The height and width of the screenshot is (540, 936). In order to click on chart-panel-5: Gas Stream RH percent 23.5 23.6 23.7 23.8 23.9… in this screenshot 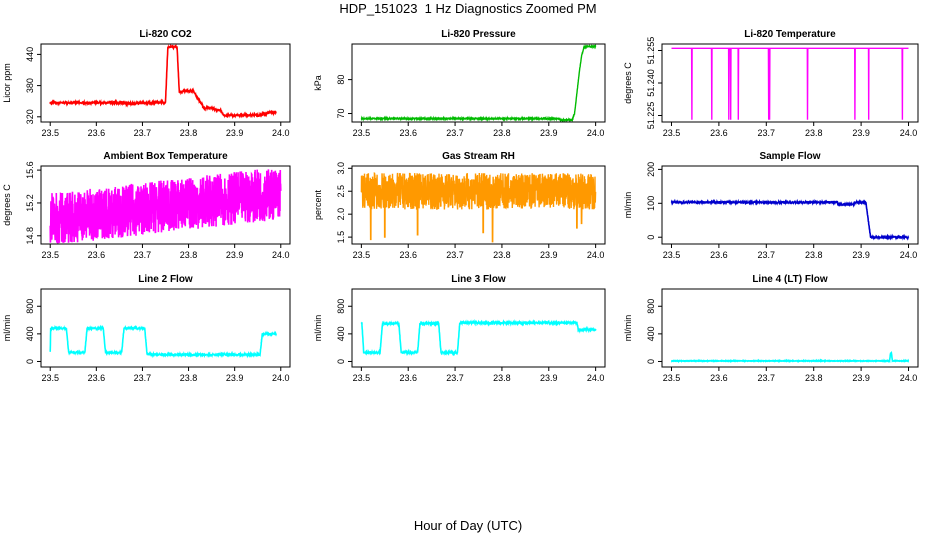, I will do `click(459, 205)`.